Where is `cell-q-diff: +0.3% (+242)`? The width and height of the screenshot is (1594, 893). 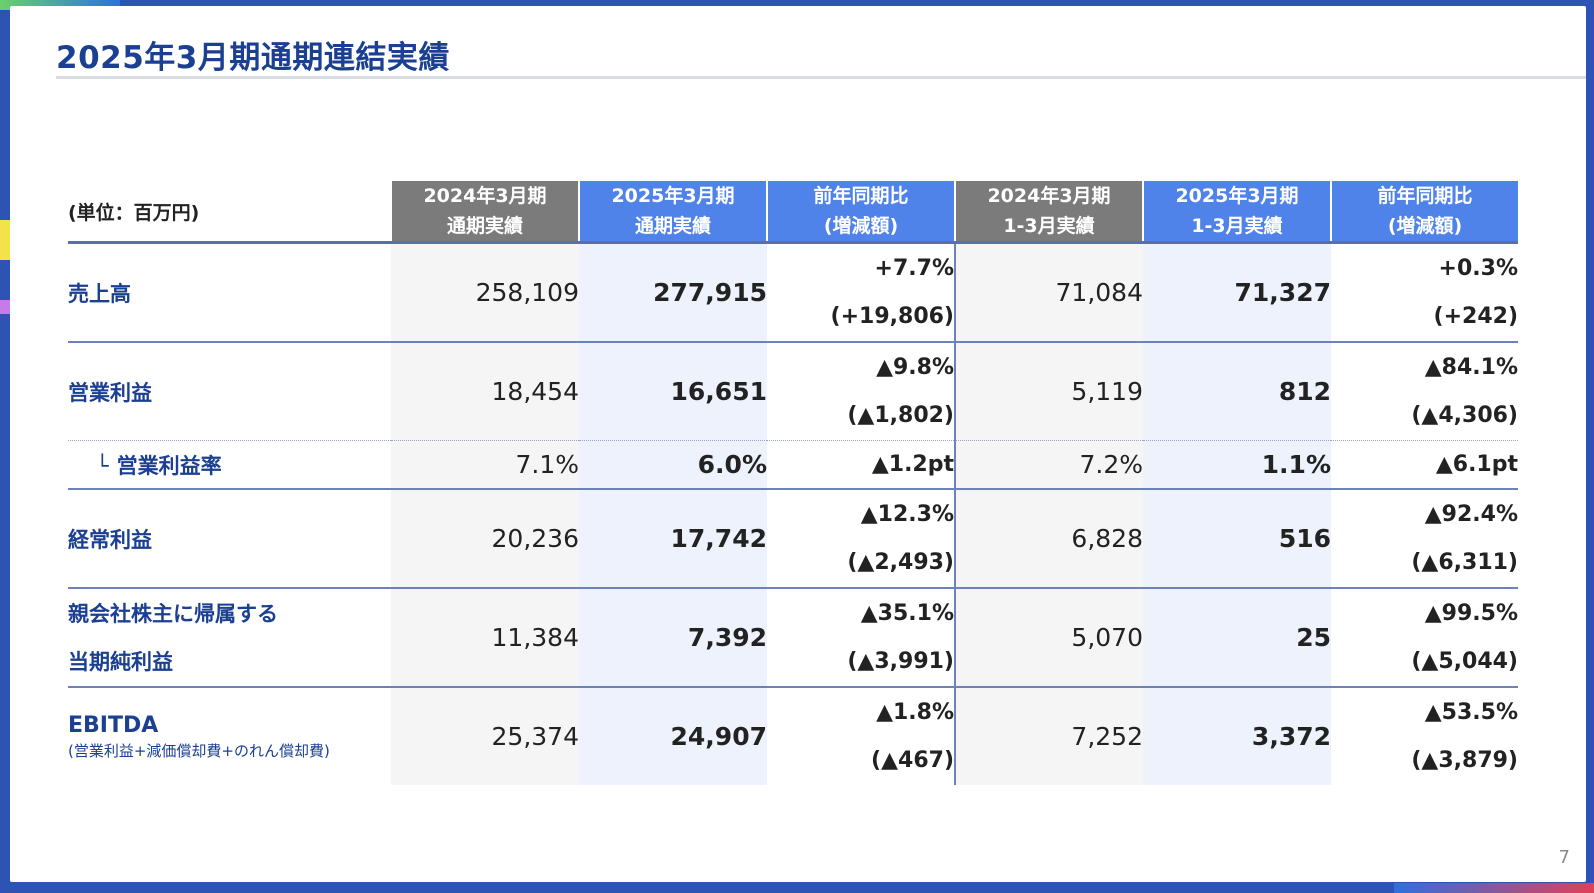 cell-q-diff: +0.3% (+242) is located at coordinates (1424, 292).